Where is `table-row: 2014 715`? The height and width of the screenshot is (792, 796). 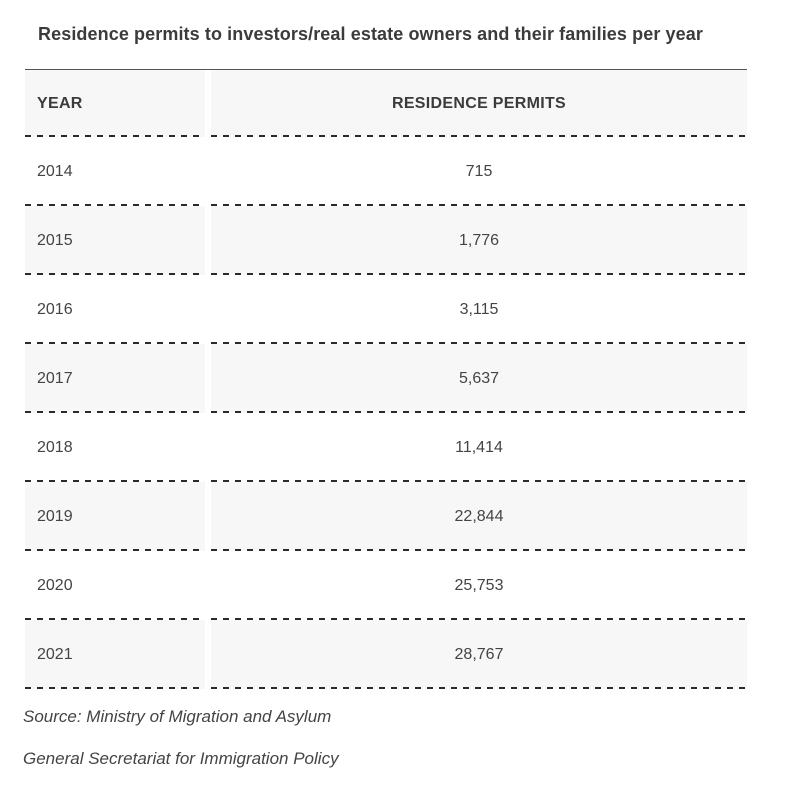
table-row: 2014 715 is located at coordinates (386, 171).